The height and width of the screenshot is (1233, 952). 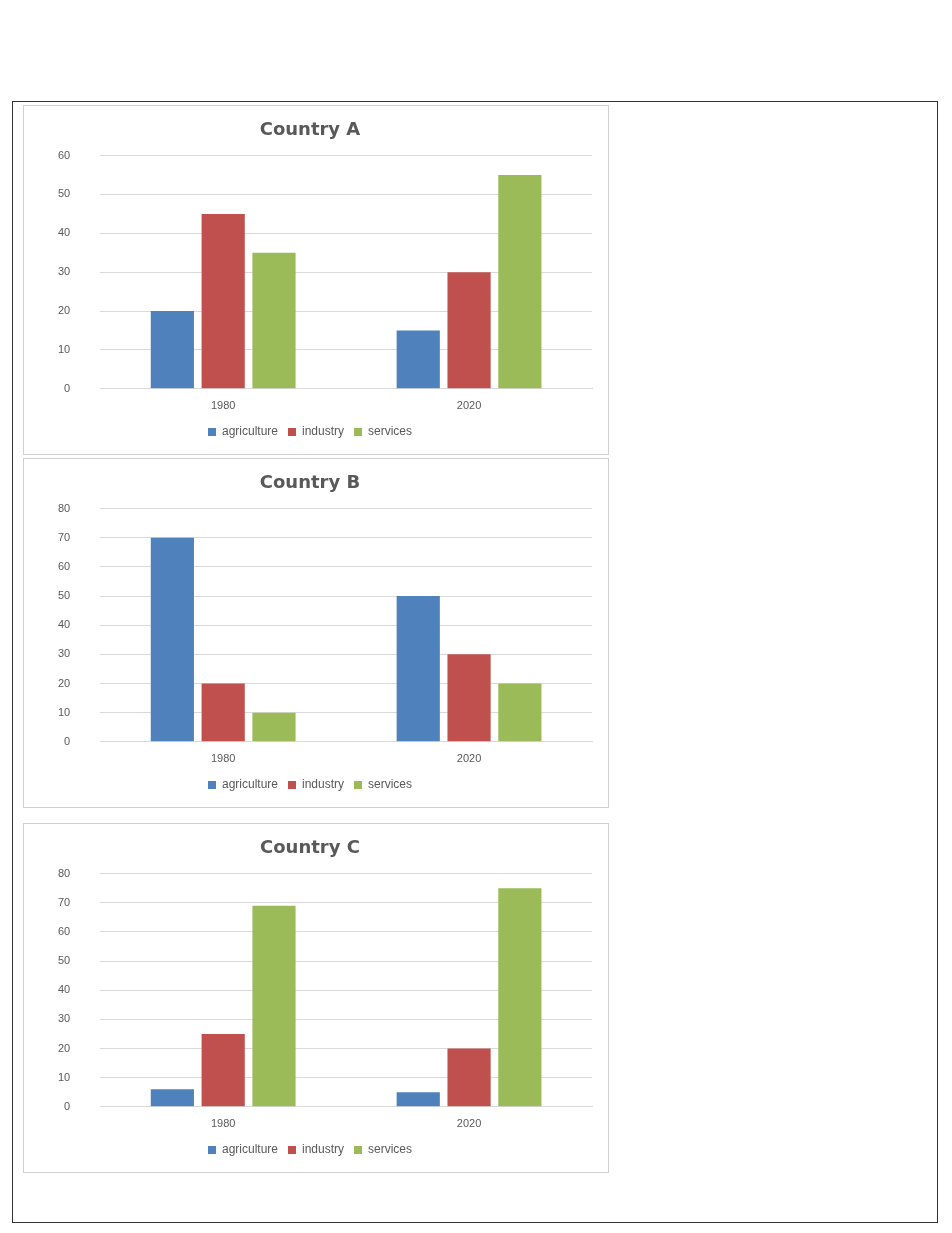 What do you see at coordinates (310, 482) in the screenshot?
I see `chart-title: Country B` at bounding box center [310, 482].